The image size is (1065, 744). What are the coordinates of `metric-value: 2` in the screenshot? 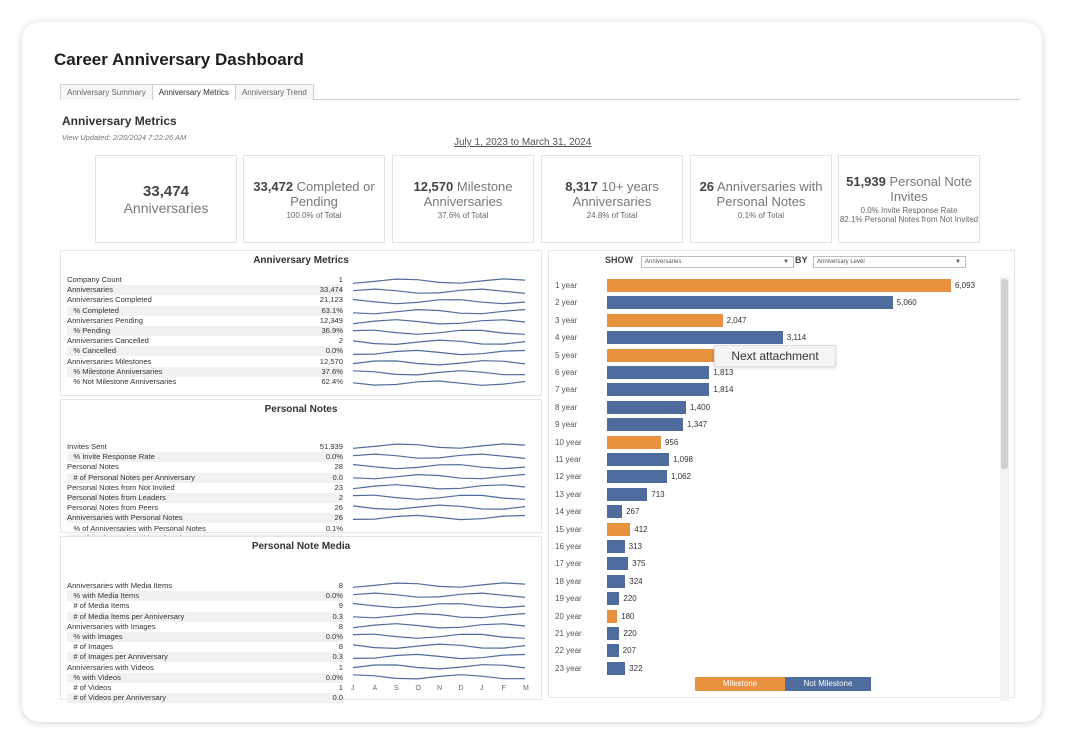 It's located at (340, 497).